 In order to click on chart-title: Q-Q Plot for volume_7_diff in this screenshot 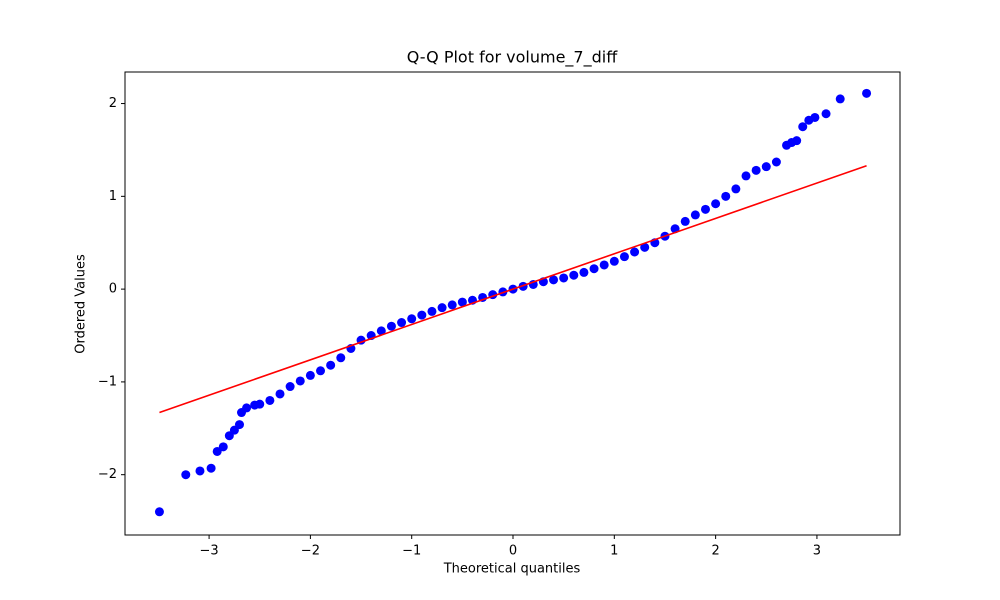, I will do `click(512, 58)`.